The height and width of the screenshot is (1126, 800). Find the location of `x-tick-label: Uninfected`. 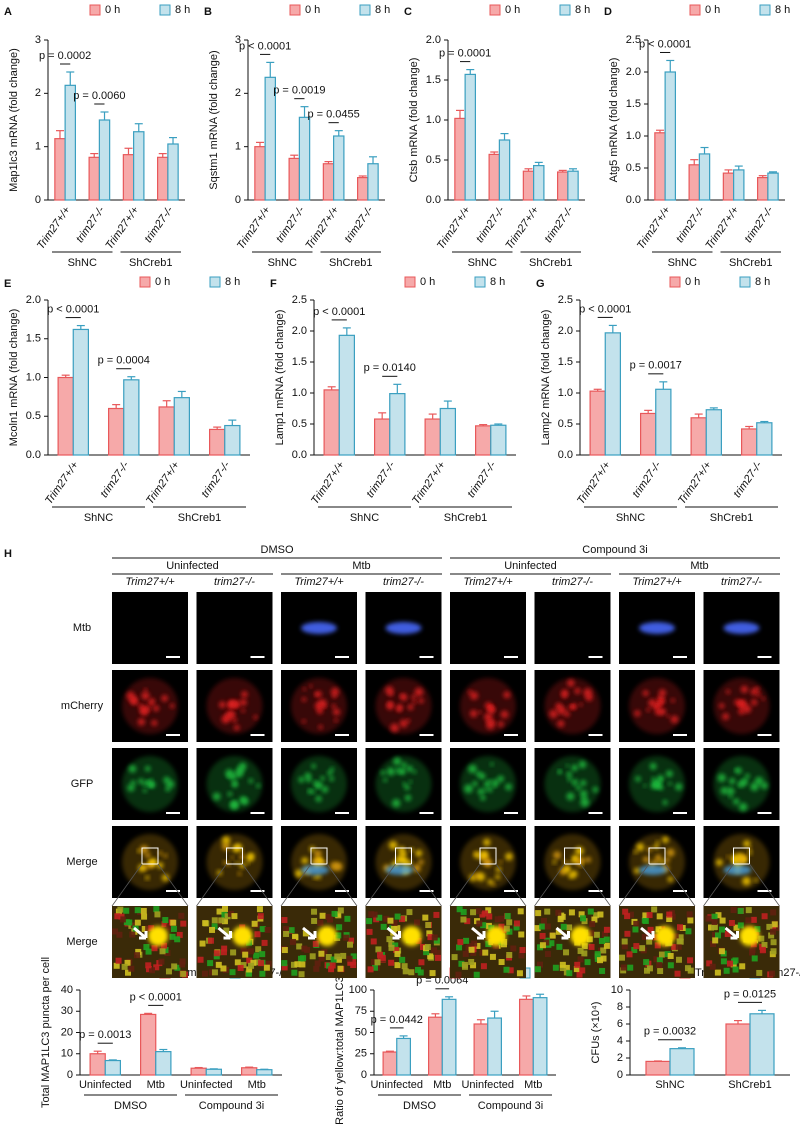

x-tick-label: Uninfected is located at coordinates (396, 1085).